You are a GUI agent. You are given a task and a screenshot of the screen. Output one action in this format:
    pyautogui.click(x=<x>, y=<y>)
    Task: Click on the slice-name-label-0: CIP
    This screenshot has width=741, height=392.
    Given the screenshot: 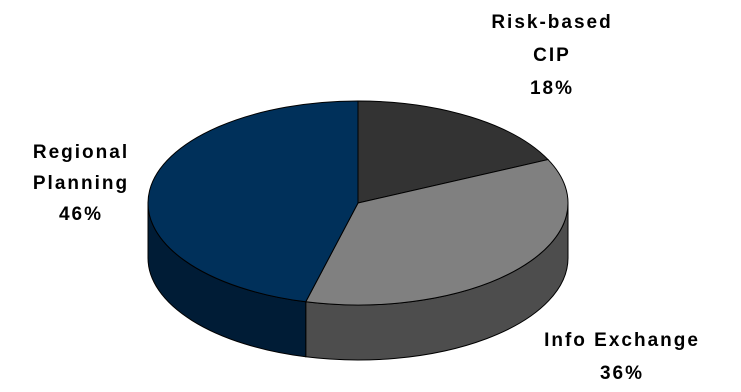 What is the action you would take?
    pyautogui.click(x=552, y=55)
    